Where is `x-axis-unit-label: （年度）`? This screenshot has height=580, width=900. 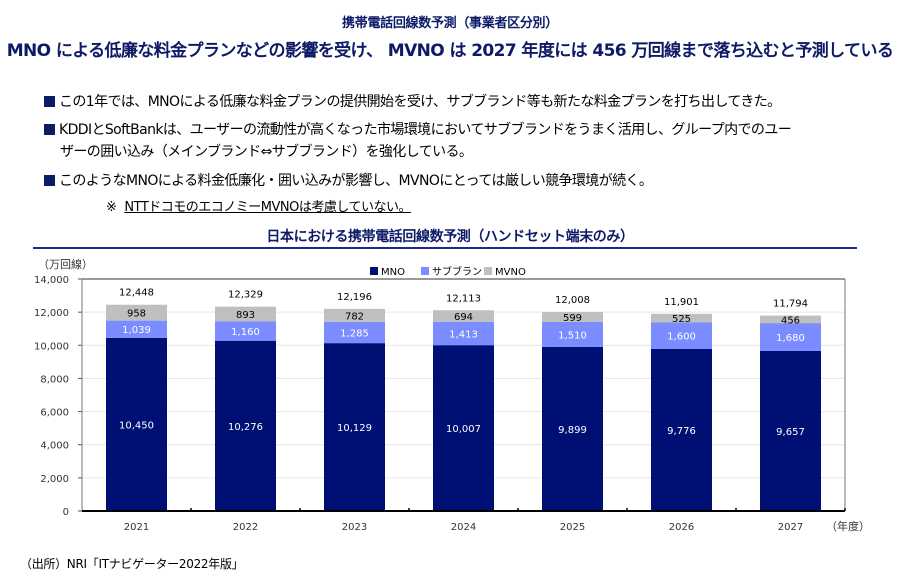
x-axis-unit-label: （年度） is located at coordinates (848, 526).